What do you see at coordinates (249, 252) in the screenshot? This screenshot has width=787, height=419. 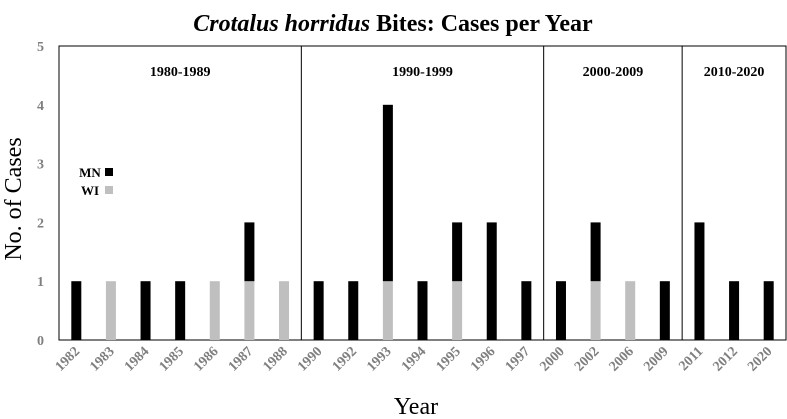 I see `bar-mn-1987` at bounding box center [249, 252].